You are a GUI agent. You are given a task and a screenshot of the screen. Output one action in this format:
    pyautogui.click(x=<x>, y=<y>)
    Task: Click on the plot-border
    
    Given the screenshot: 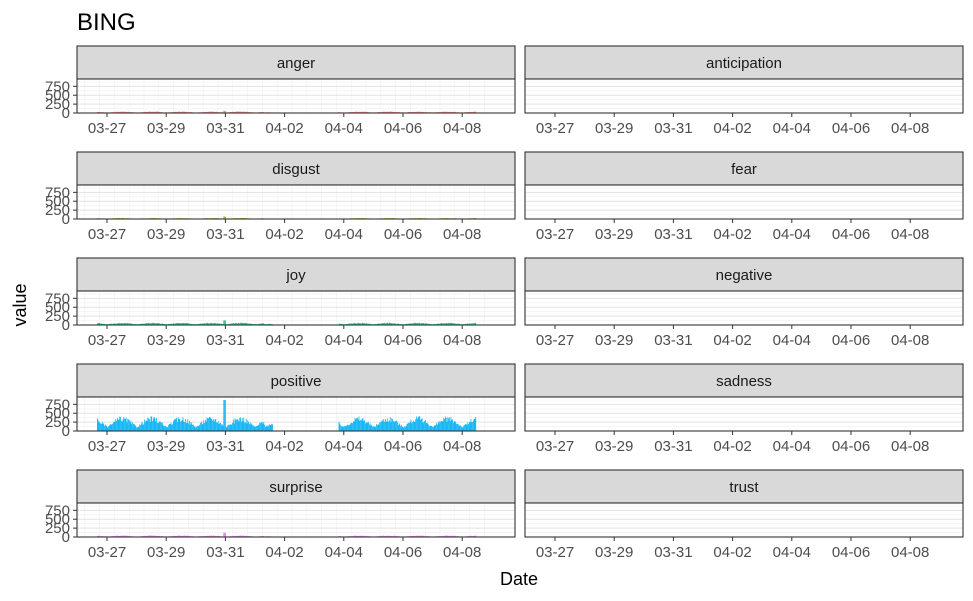 What is the action you would take?
    pyautogui.click(x=296, y=414)
    